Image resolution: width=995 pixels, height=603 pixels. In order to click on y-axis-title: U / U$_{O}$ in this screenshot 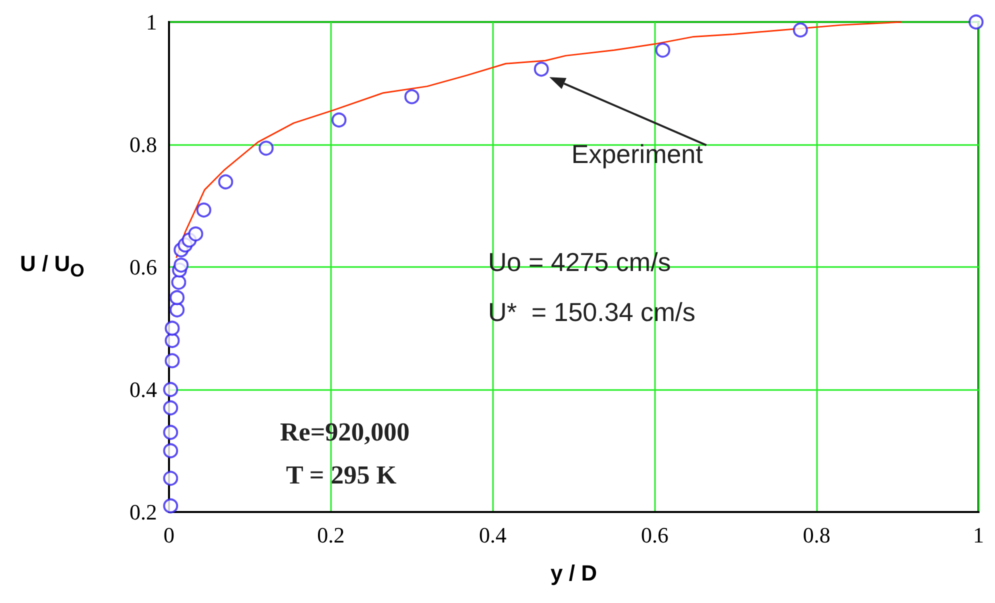, I will do `click(52, 266)`.